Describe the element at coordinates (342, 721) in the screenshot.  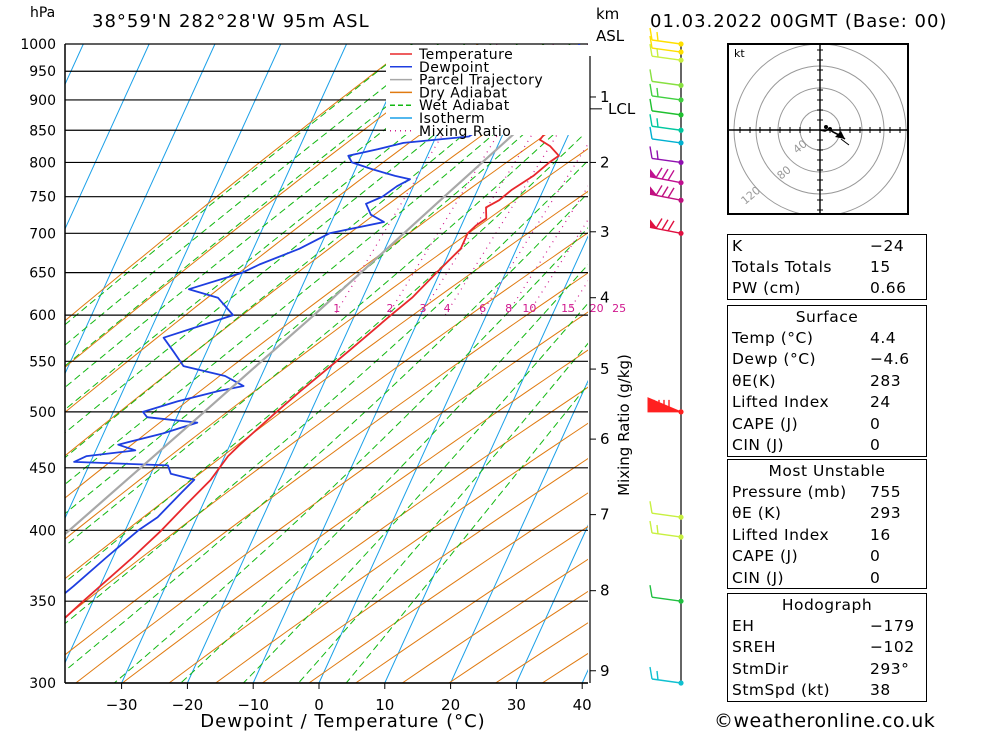
I see `x-axis-title: Dewpoint / Temperature (°C)` at that location.